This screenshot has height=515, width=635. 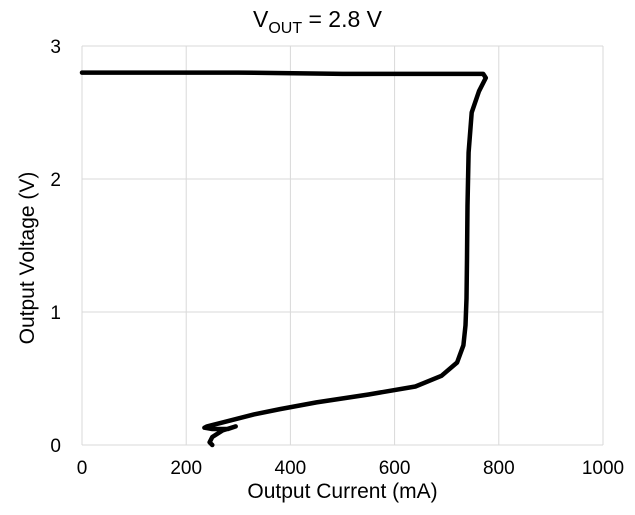 What do you see at coordinates (291, 468) in the screenshot?
I see `x-tick-label: 400` at bounding box center [291, 468].